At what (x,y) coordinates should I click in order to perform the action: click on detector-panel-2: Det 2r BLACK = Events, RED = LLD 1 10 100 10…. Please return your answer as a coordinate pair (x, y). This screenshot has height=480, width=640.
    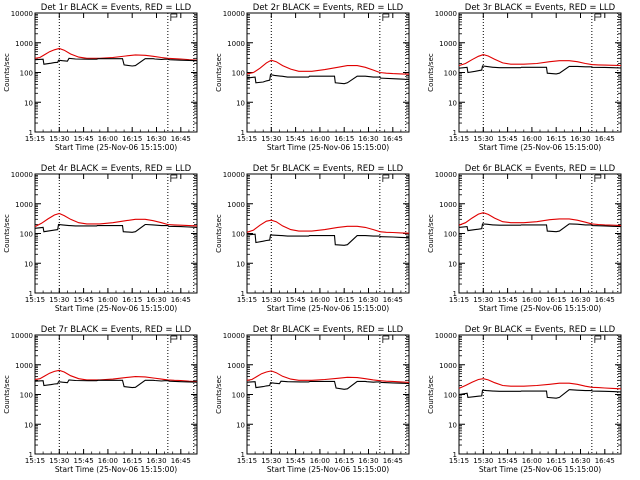
    Looking at the image, I should click on (312, 77).